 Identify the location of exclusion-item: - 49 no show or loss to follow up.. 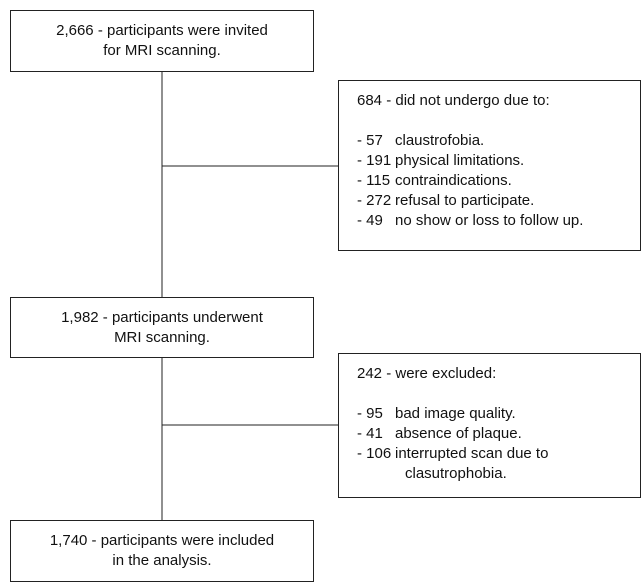
(498, 221).